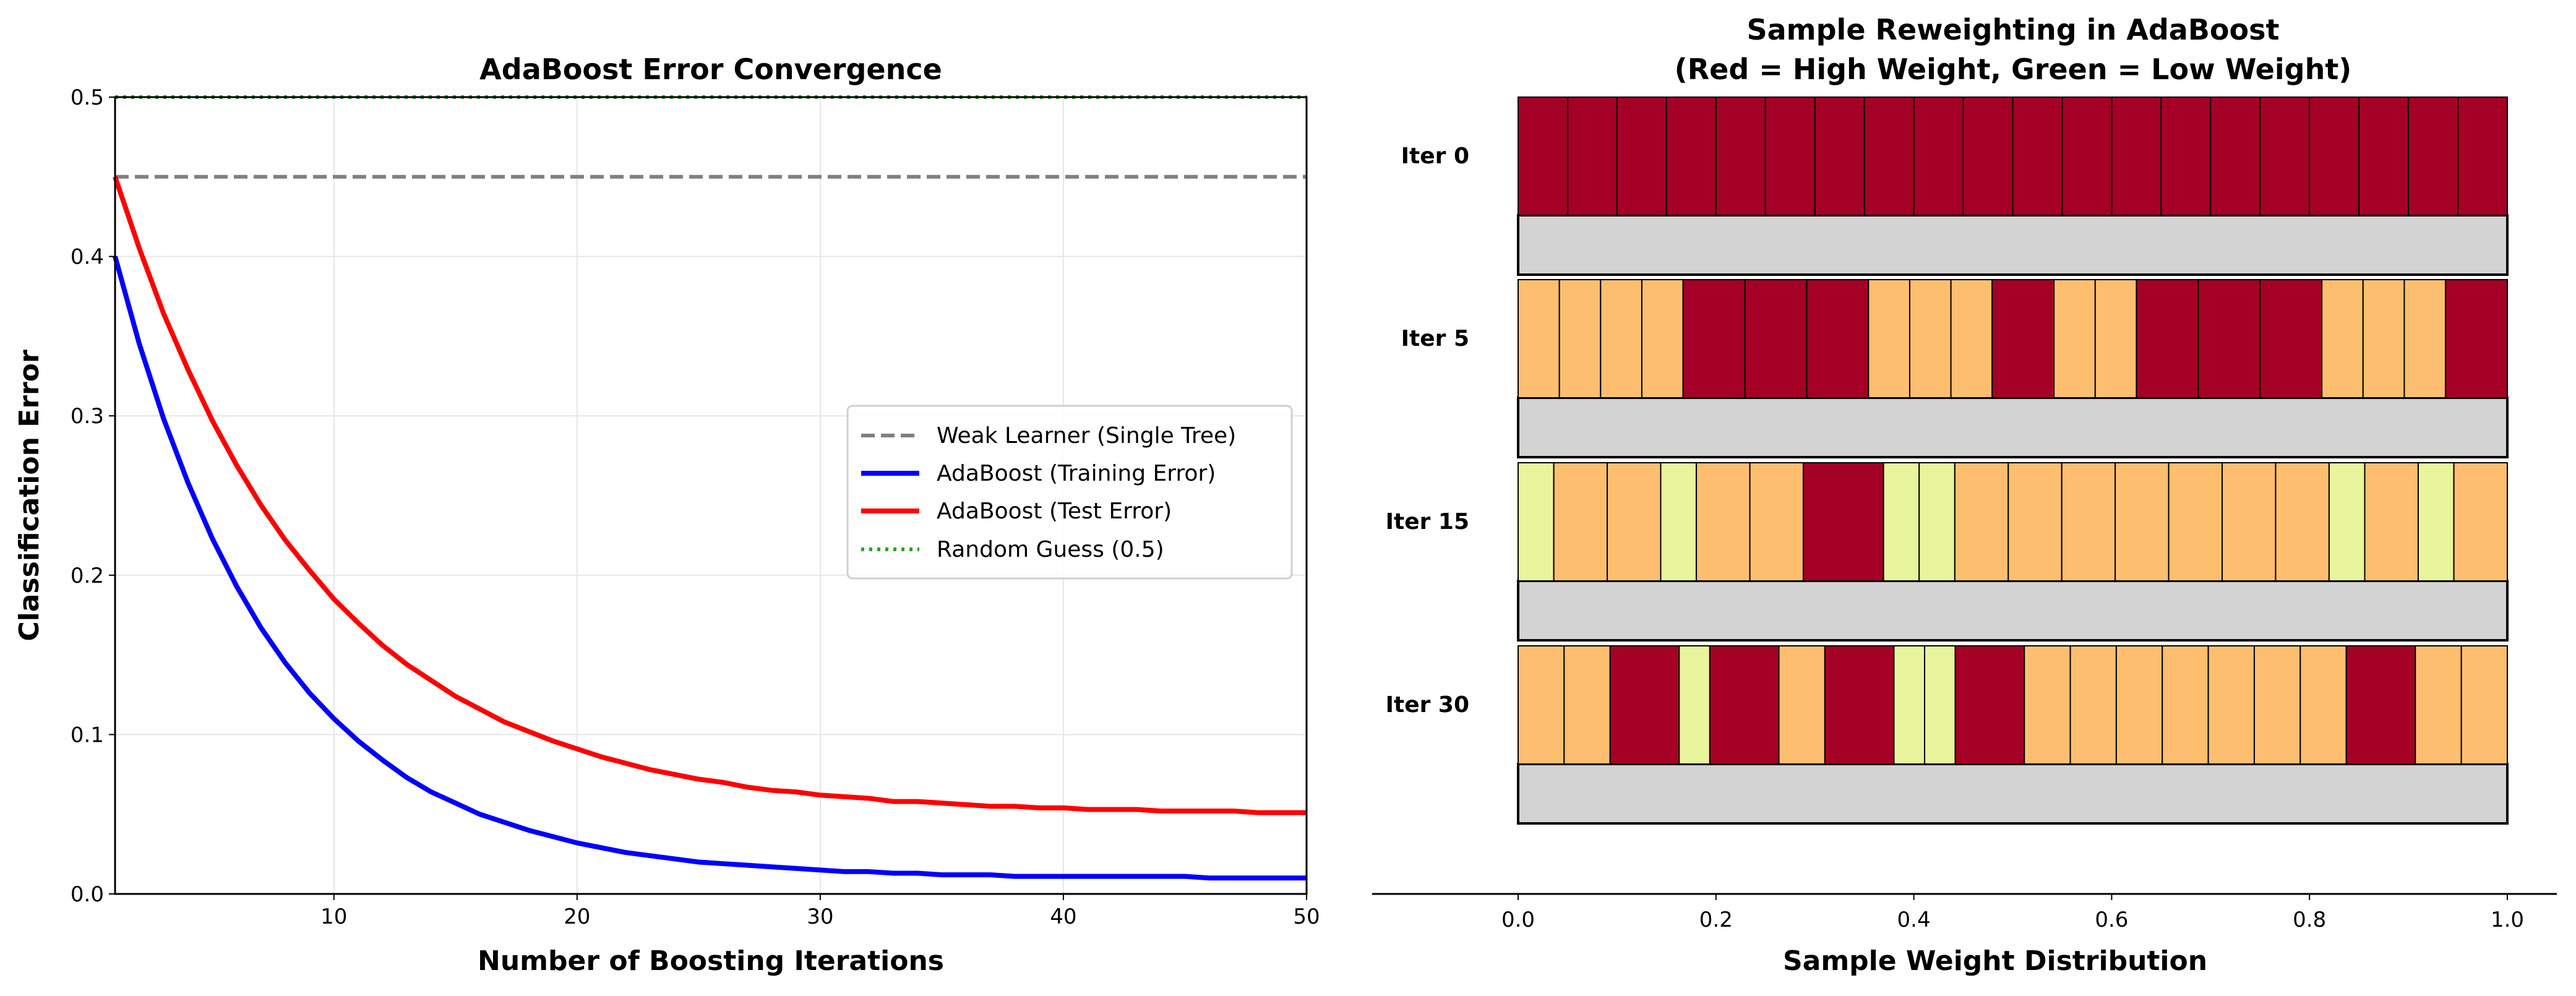 Image resolution: width=2576 pixels, height=996 pixels. What do you see at coordinates (1716, 920) in the screenshot?
I see `x-tick-label: 0.2` at bounding box center [1716, 920].